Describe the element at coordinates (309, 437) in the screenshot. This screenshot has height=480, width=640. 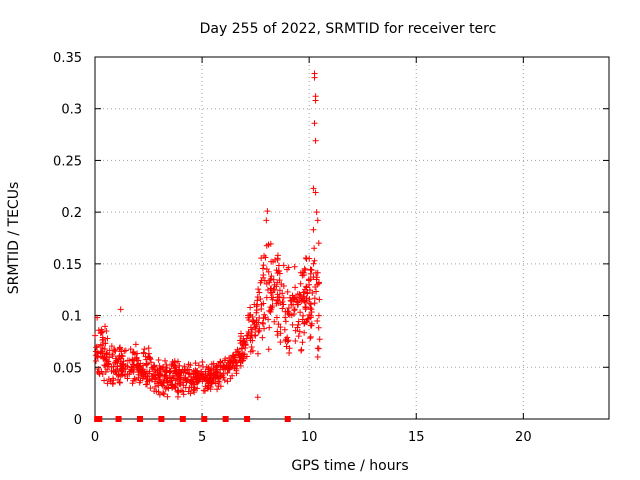
I see `x-tick-label: 10` at that location.